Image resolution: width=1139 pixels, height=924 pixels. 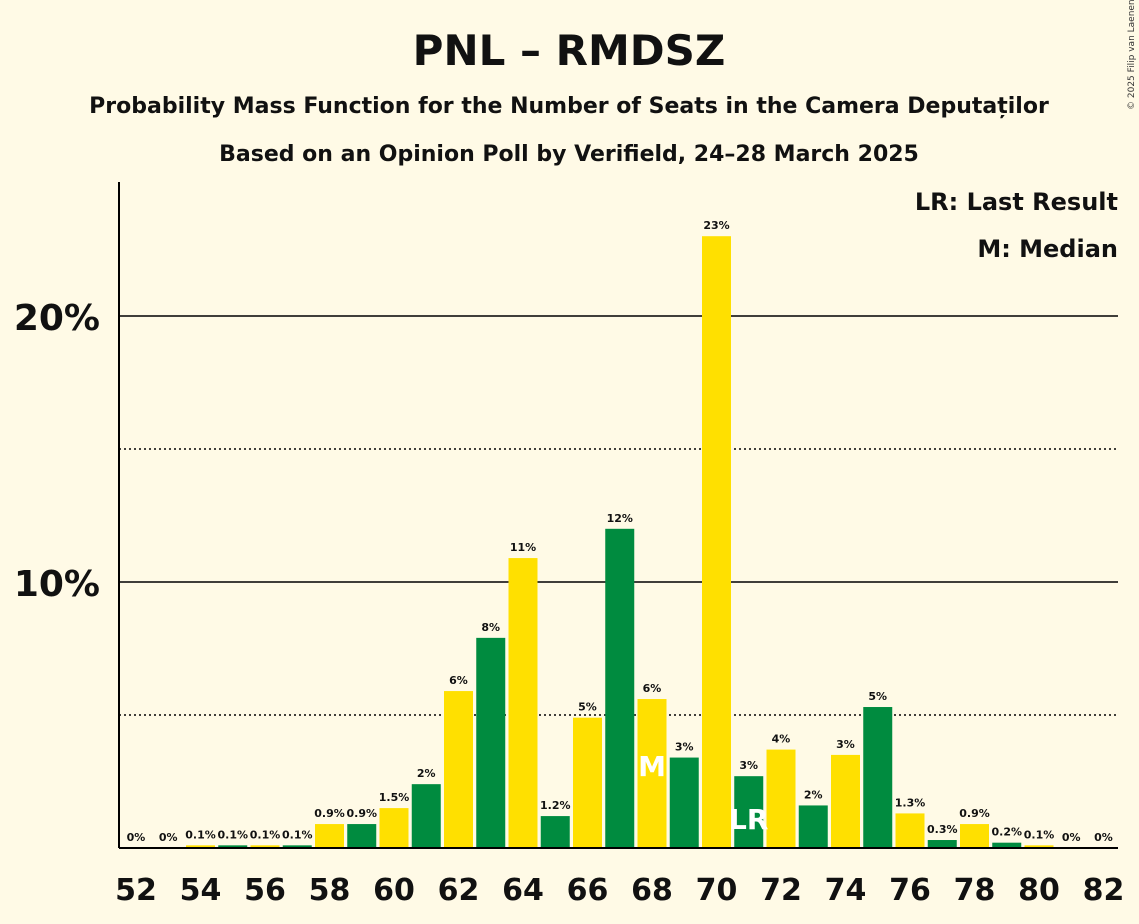 I want to click on bar-value-label: 0.3%, so click(x=942, y=829).